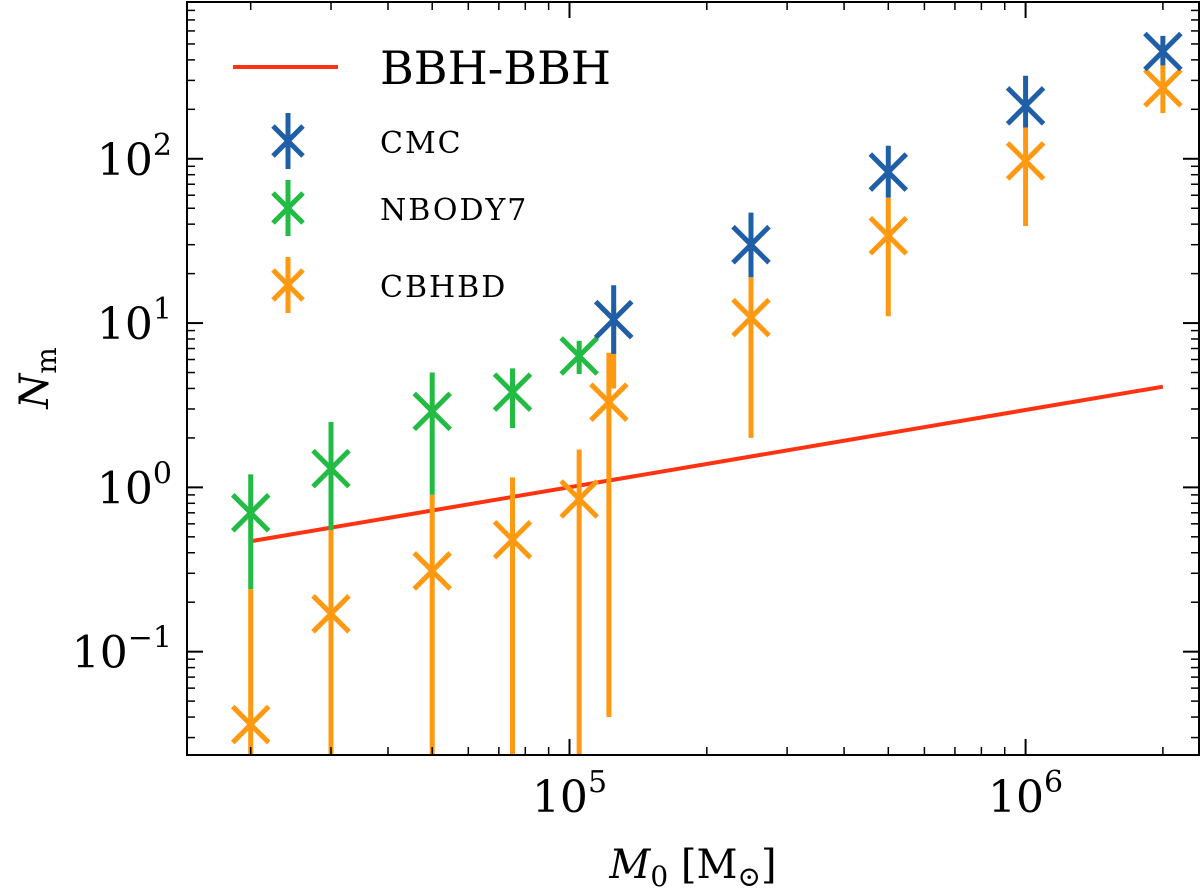 This screenshot has width=1200, height=891. What do you see at coordinates (37, 378) in the screenshot?
I see `y-axis-label: Nm` at bounding box center [37, 378].